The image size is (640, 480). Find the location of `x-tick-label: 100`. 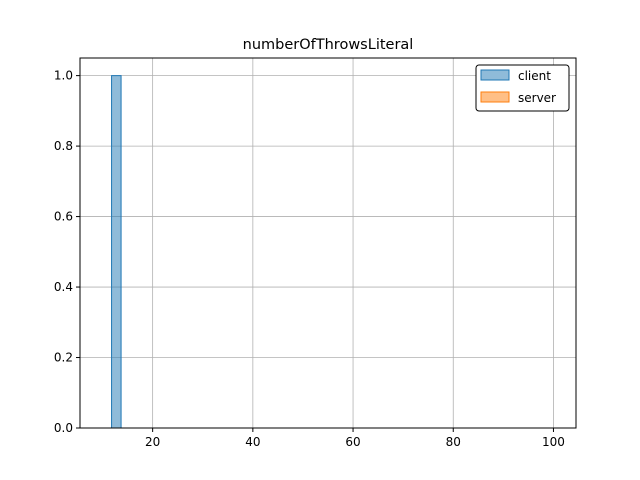

x-tick-label: 100 is located at coordinates (553, 442).